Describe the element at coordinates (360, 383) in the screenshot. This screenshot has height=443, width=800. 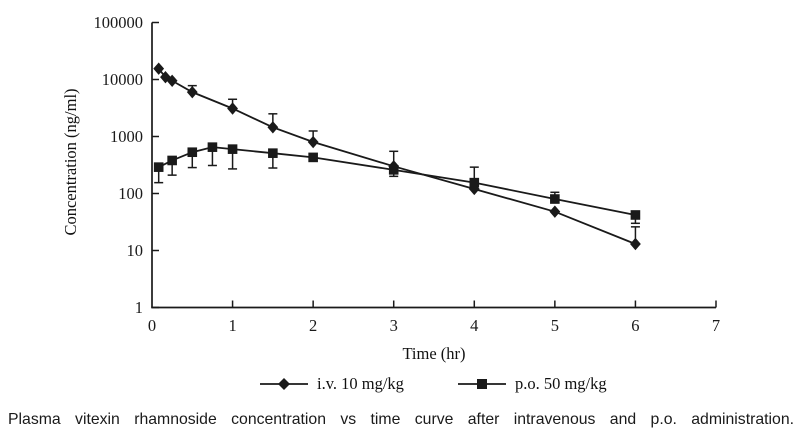
I see `legend-label-iv: i.v. 10 mg/kg` at that location.